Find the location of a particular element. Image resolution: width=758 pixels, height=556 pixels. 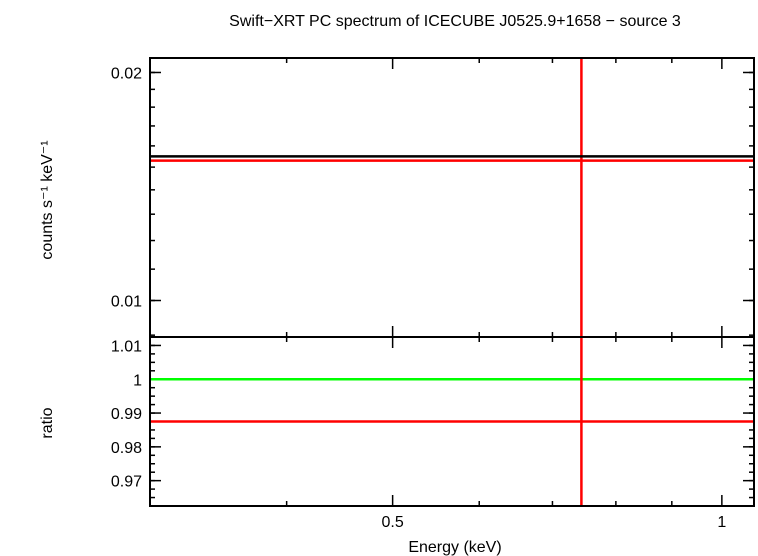

y-tick-label: 0.02 is located at coordinates (126, 73).